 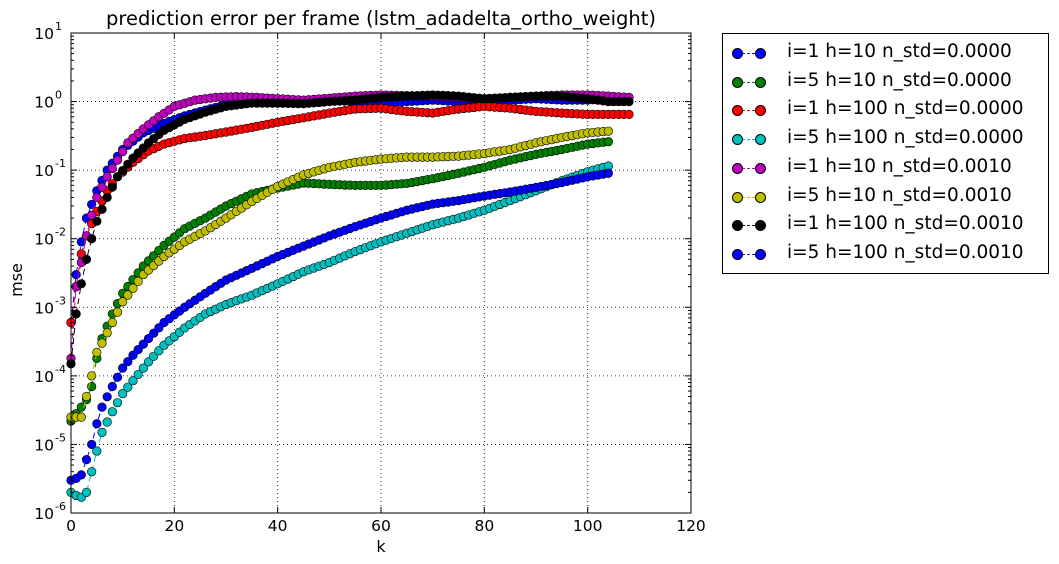 I want to click on legend-entry: i=1 h=10 n_std=0.0000, so click(x=885, y=54).